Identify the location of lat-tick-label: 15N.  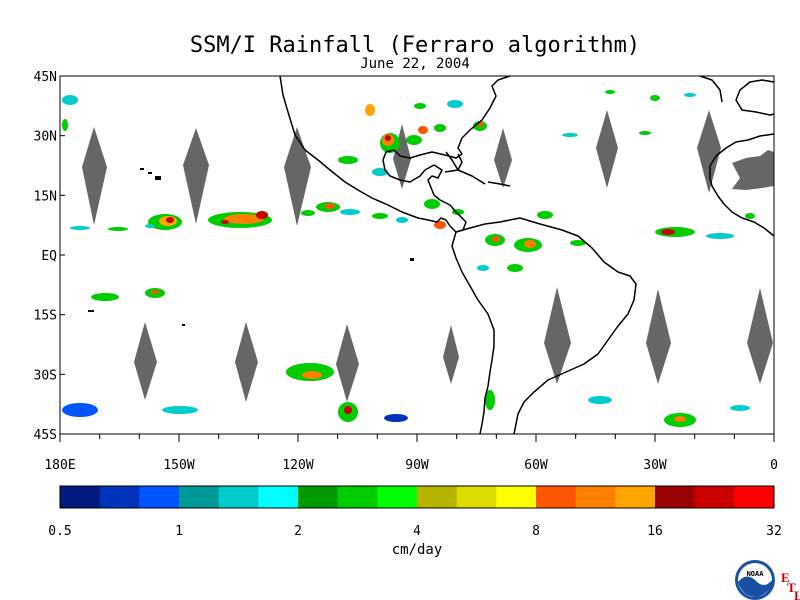
(45, 196).